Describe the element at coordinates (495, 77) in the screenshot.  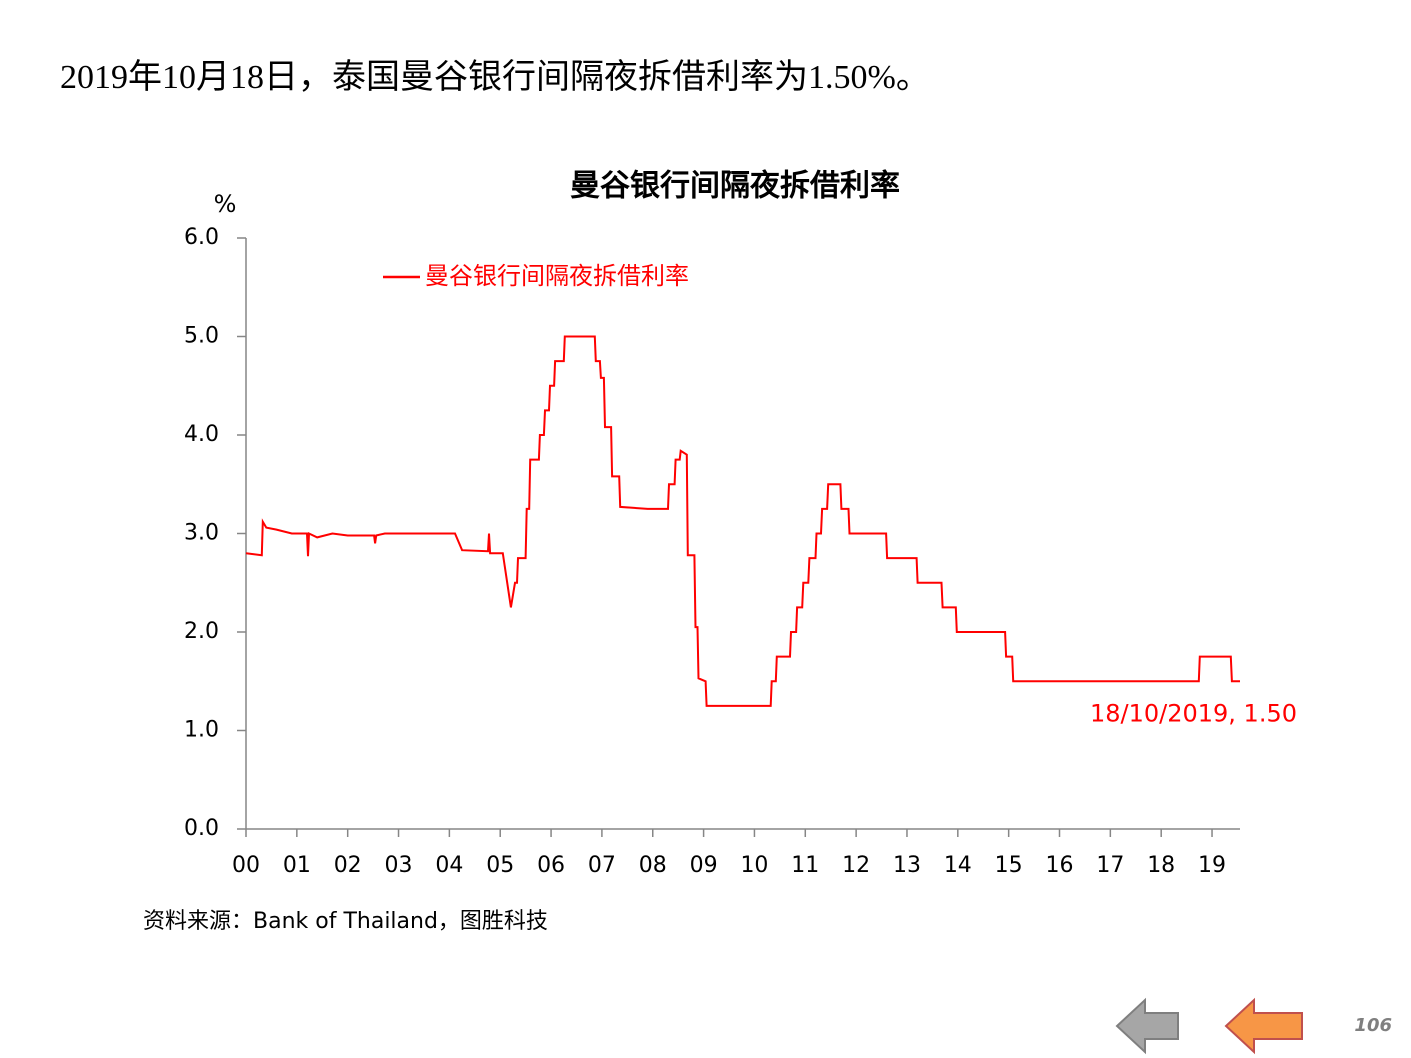
I see `heading: 2019年10月18日，泰国曼谷银行间隔夜拆借利率为1.50%。` at that location.